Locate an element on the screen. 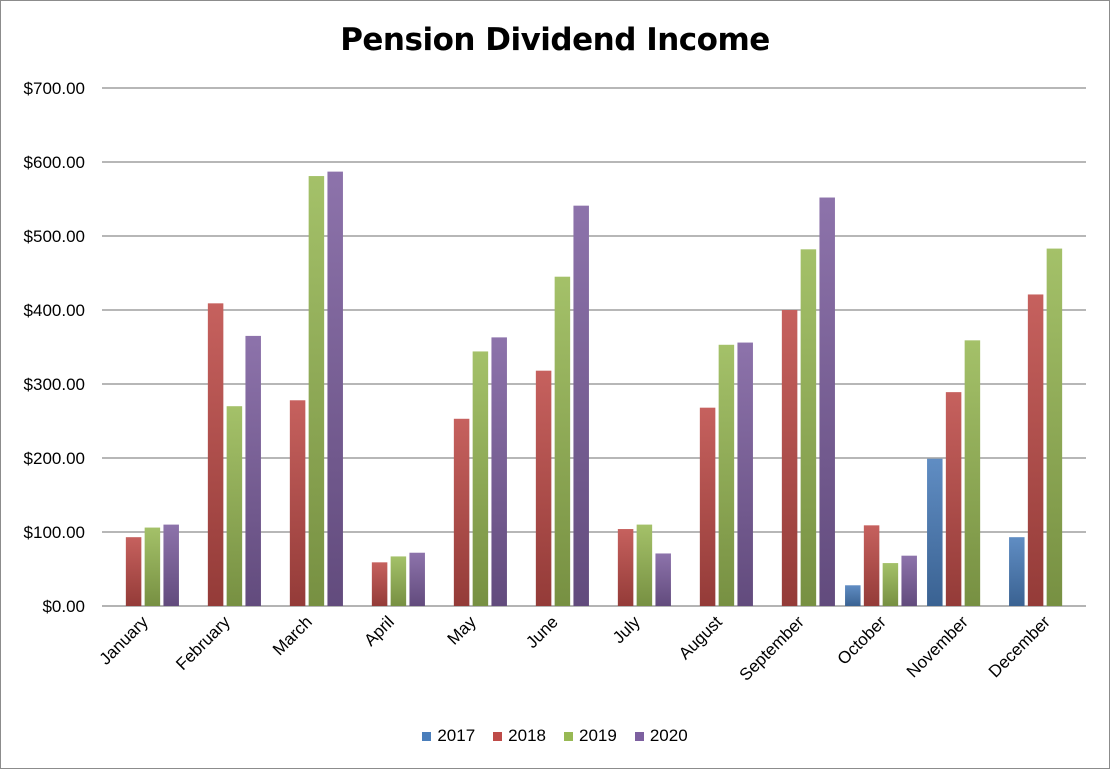 The image size is (1110, 769). bar-2019-january is located at coordinates (152, 566).